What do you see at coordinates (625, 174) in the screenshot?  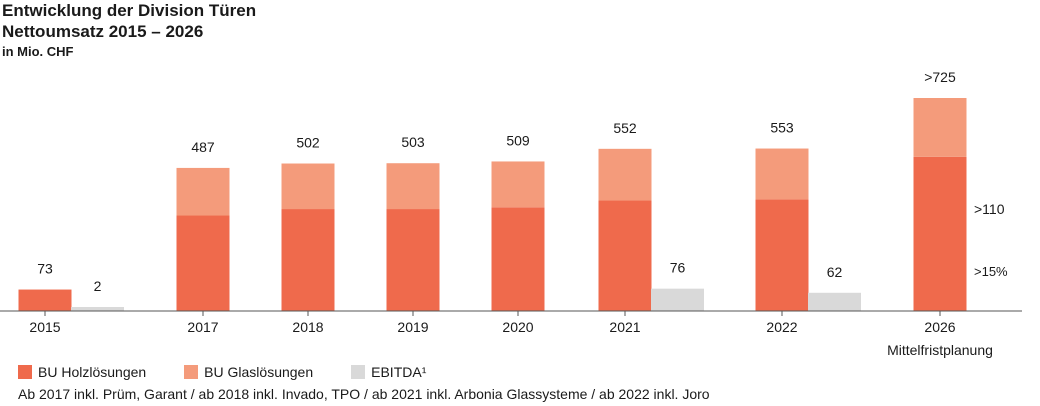 I see `bar-glas-2021` at bounding box center [625, 174].